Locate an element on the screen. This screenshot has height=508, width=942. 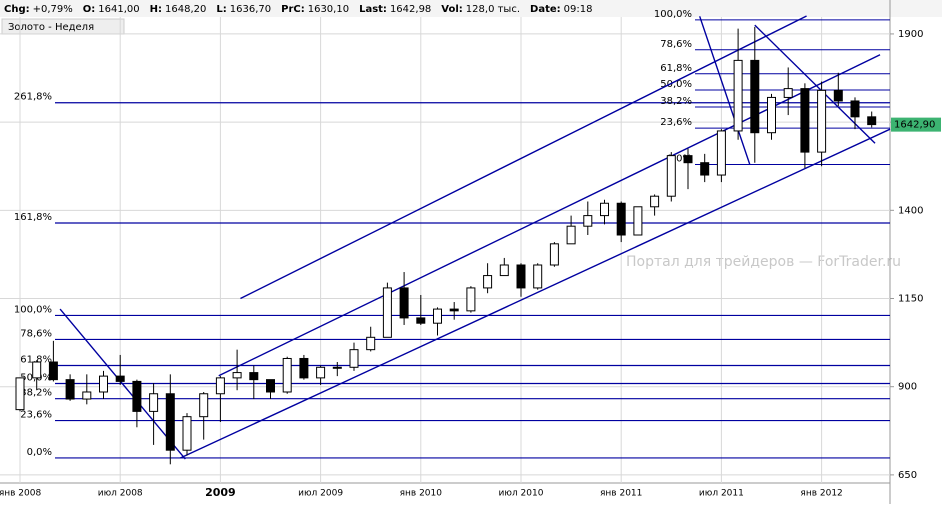
y-tick-label: 900 is located at coordinates (907, 387).